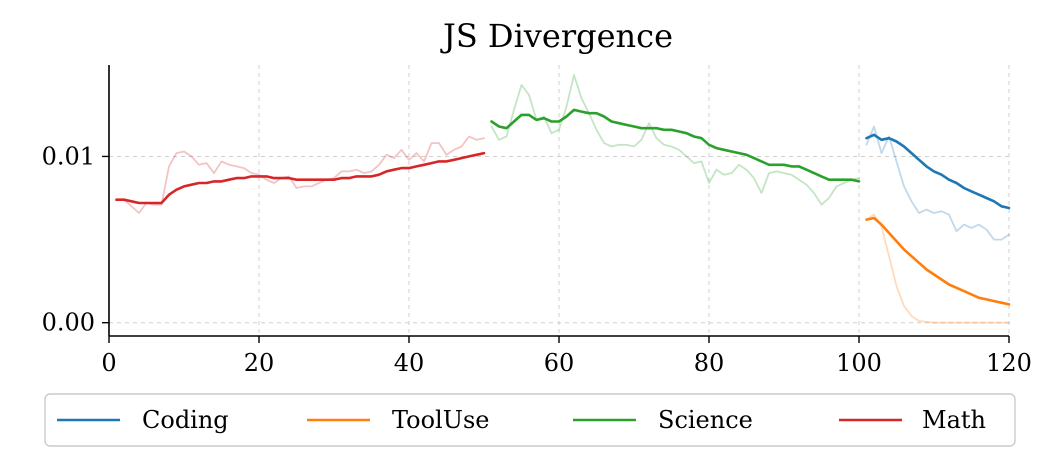 The width and height of the screenshot is (1060, 470). What do you see at coordinates (300, 178) in the screenshot?
I see `math-smoothed-line` at bounding box center [300, 178].